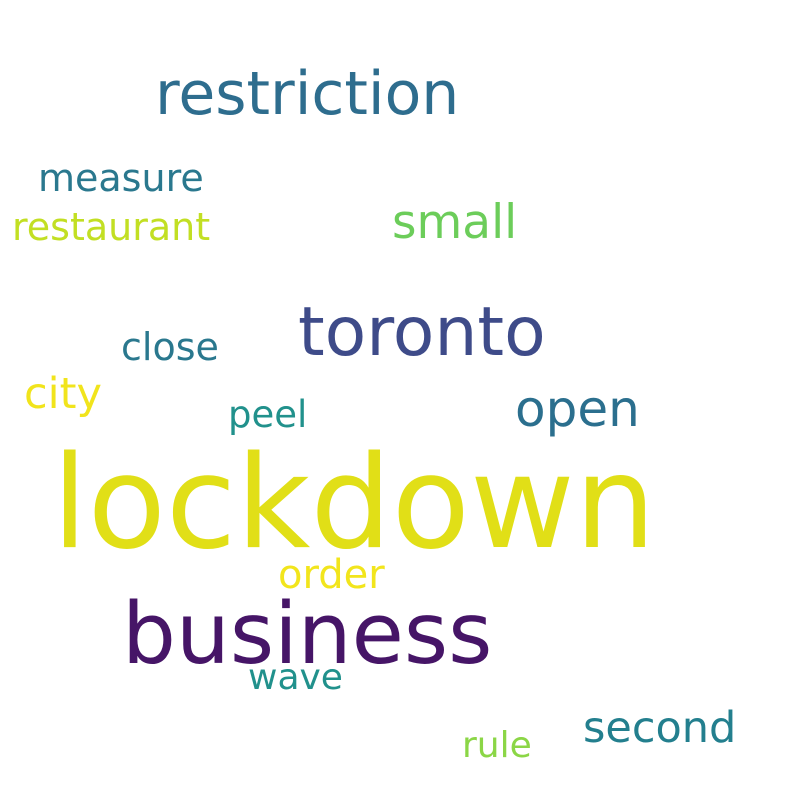 This screenshot has height=800, width=800. What do you see at coordinates (354, 503) in the screenshot?
I see `word-lockdown: lockdown` at bounding box center [354, 503].